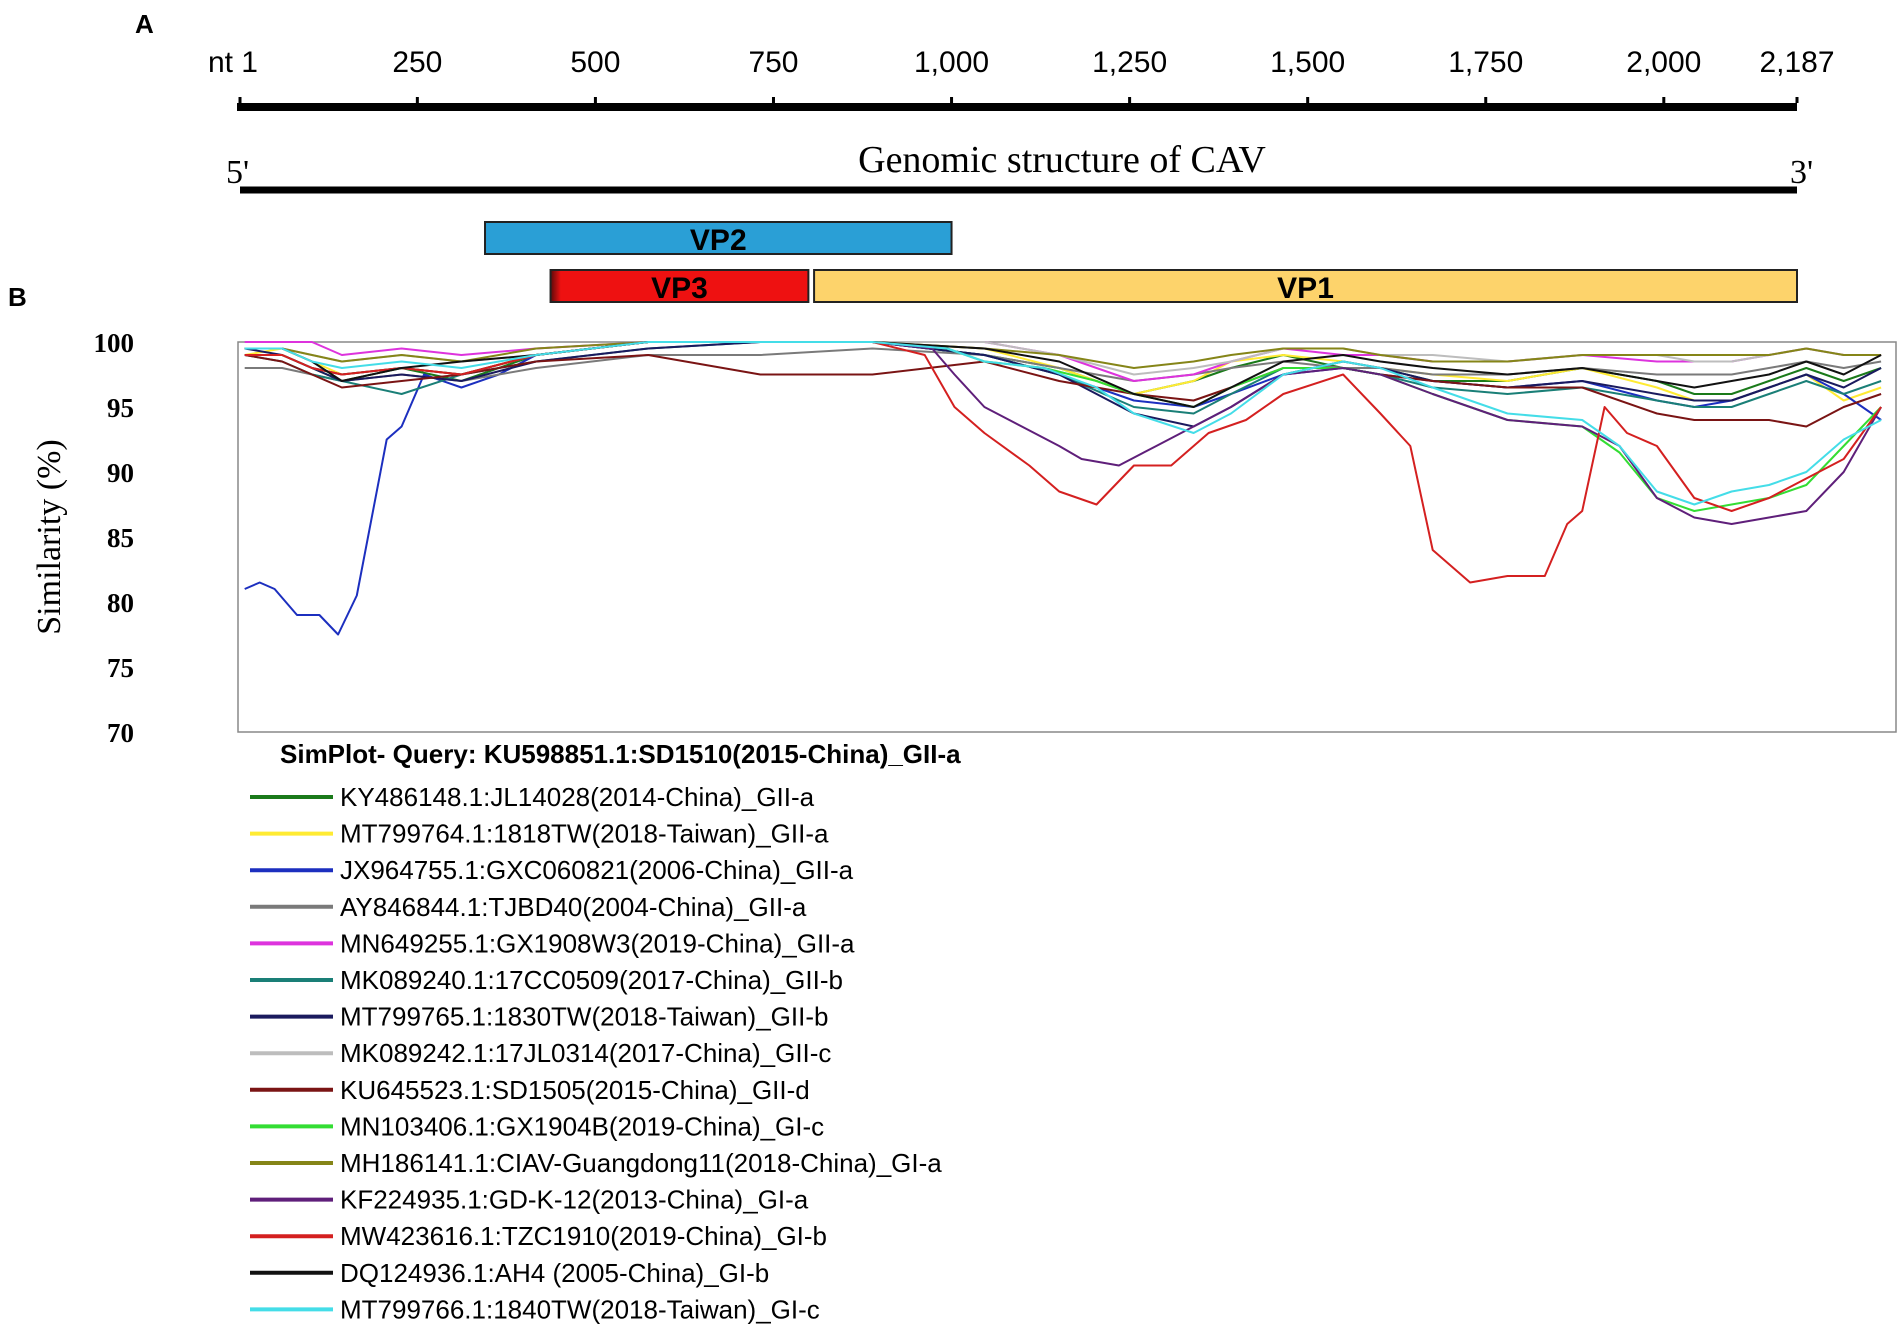 This screenshot has width=1904, height=1329. What do you see at coordinates (584, 1017) in the screenshot?
I see `legend-label: MT799765.1:1830TW(2018-Taiwan)_GII-b` at bounding box center [584, 1017].